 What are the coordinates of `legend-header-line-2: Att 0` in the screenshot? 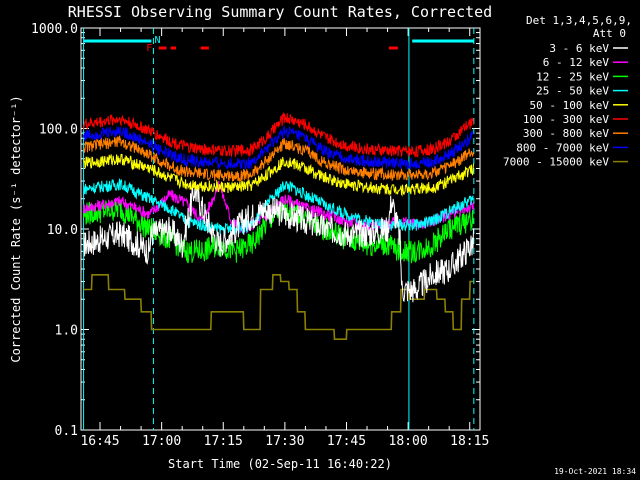 It's located at (609, 33).